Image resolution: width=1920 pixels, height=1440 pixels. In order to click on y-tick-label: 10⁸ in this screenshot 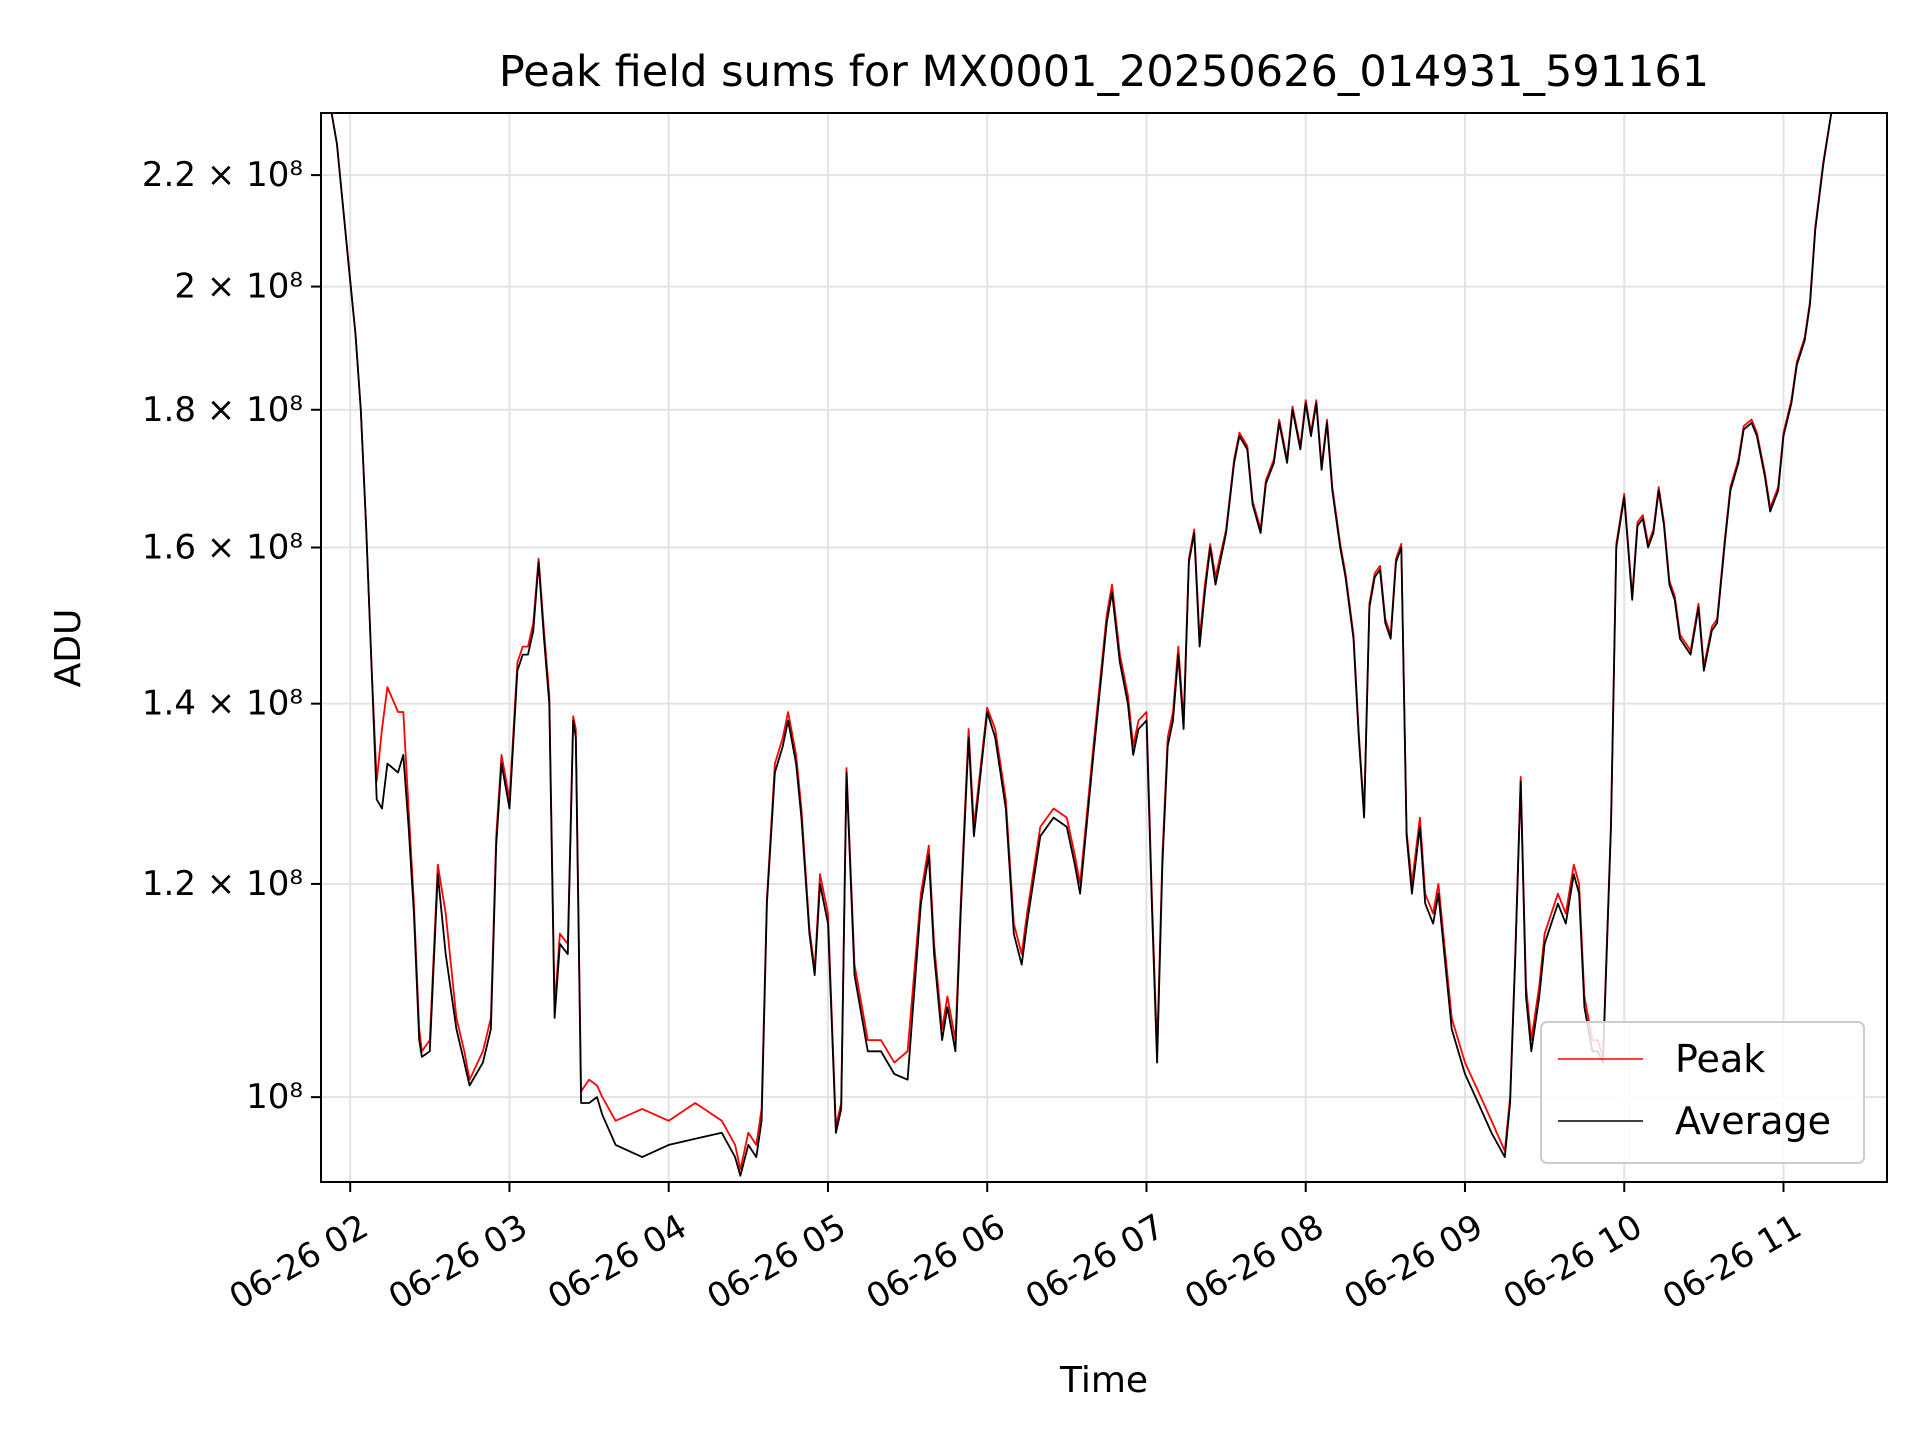, I will do `click(274, 1097)`.